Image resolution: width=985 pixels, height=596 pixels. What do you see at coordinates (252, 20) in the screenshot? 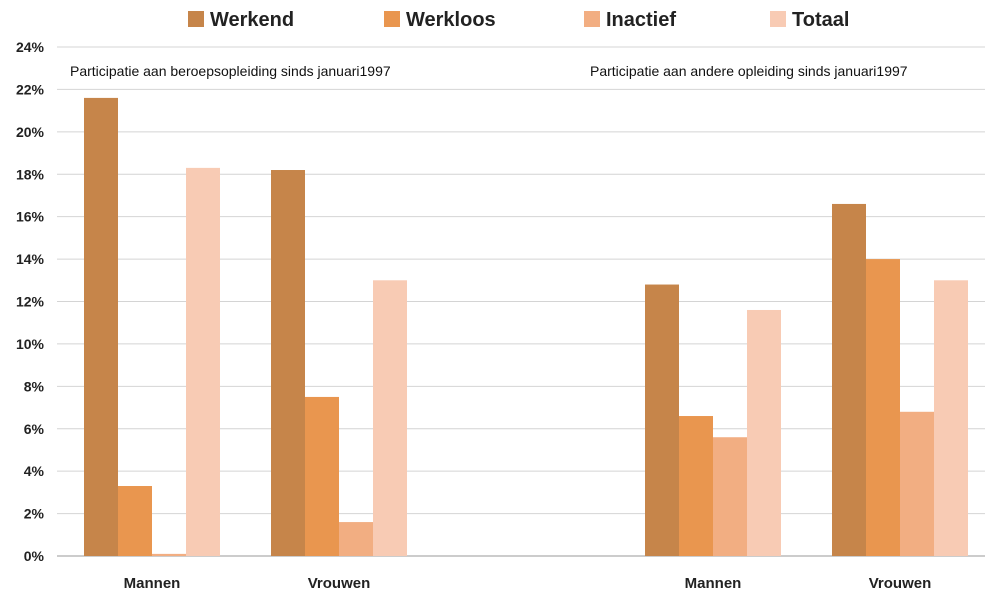
I see `legend-label: Werkend` at bounding box center [252, 20].